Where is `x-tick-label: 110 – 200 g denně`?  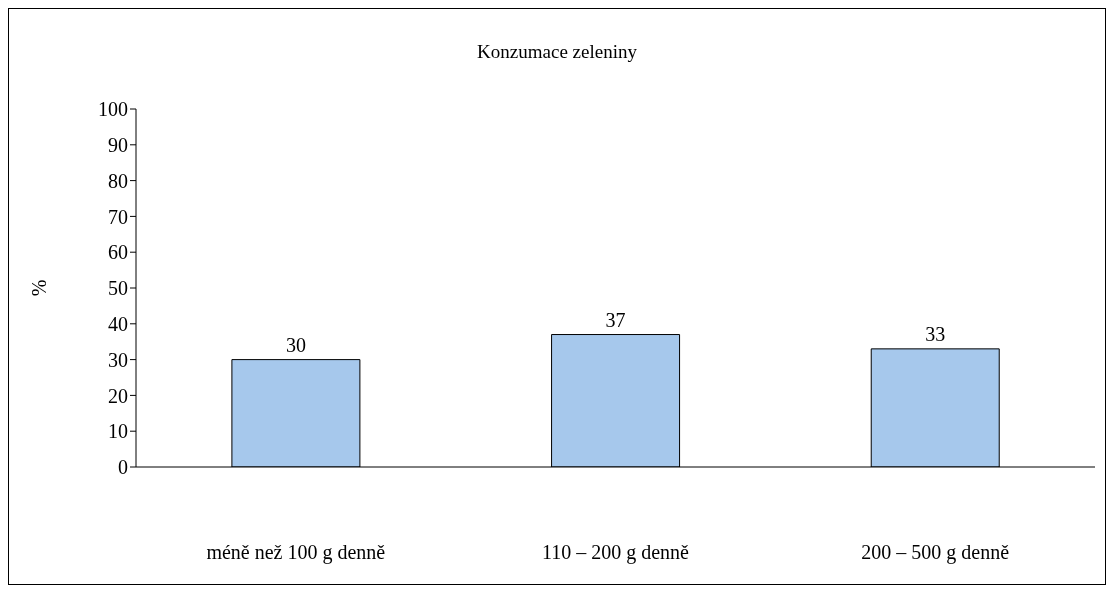
x-tick-label: 110 – 200 g denně is located at coordinates (615, 553).